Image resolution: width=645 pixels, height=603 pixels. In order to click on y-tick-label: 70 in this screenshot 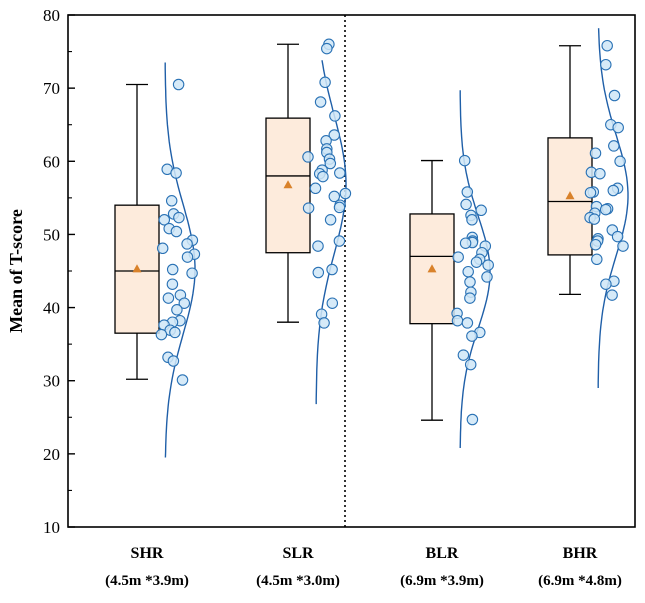, I will do `click(51, 88)`.